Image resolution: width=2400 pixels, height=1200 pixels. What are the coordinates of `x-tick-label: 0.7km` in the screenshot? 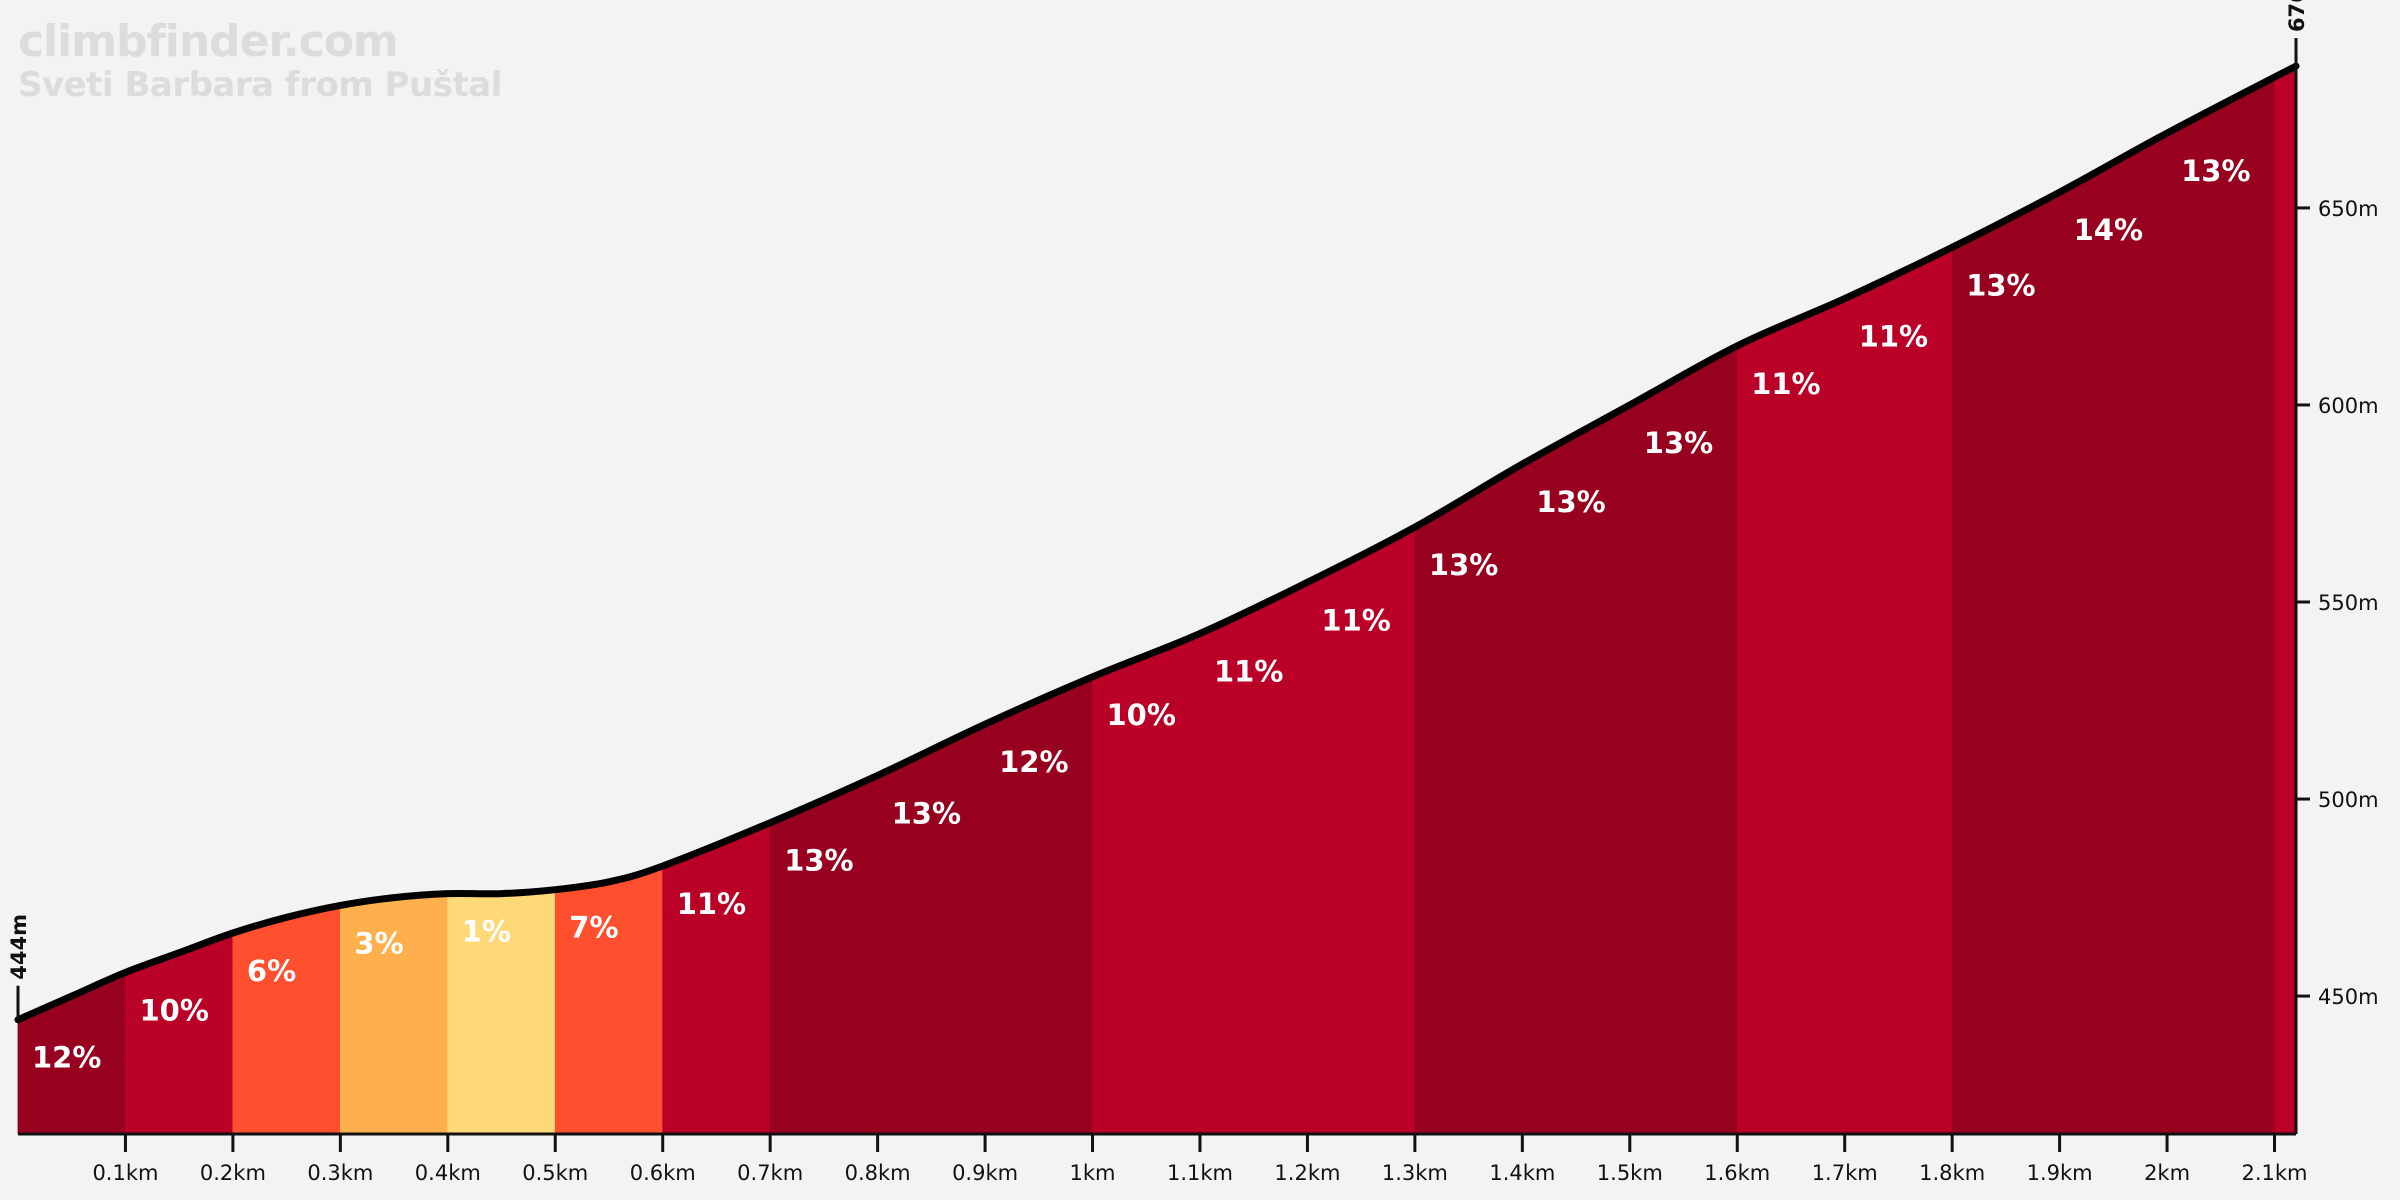 It's located at (770, 1173).